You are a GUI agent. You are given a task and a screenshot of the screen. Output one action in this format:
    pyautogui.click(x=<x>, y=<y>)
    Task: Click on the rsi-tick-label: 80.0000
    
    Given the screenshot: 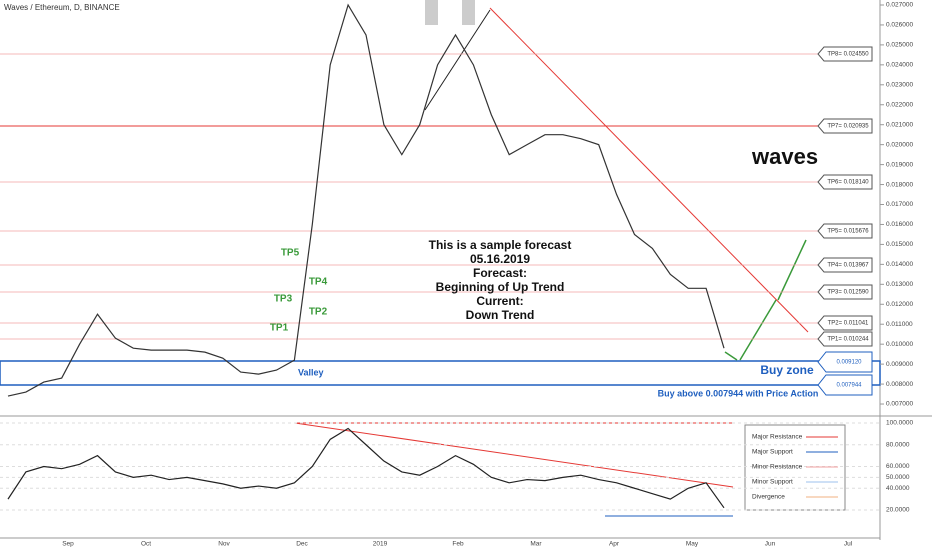 What is the action you would take?
    pyautogui.click(x=898, y=444)
    